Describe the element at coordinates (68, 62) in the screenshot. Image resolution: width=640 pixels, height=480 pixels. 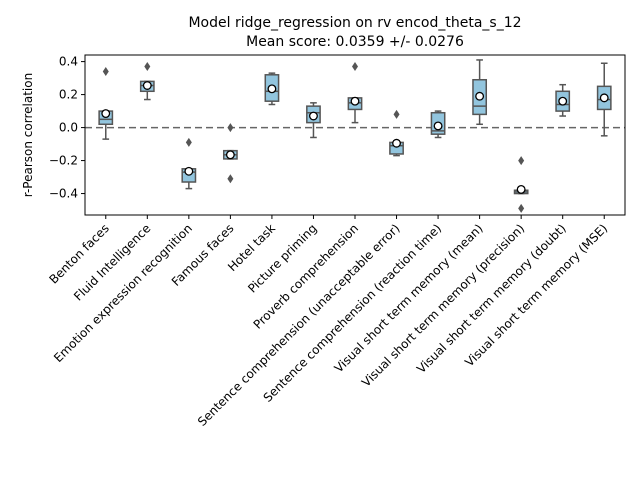
I see `y-tick-label: 0.4` at that location.